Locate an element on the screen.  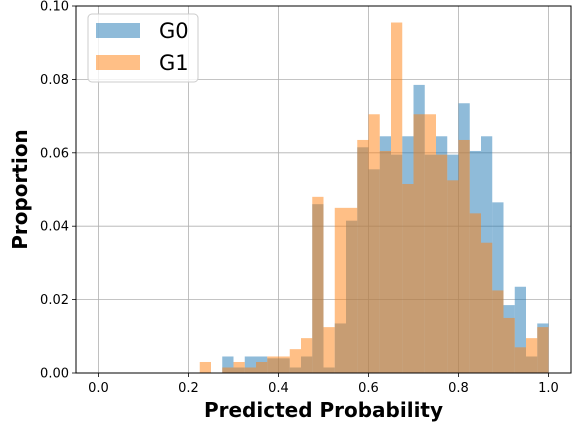
y-tick-label: 0.02 is located at coordinates (54, 300).